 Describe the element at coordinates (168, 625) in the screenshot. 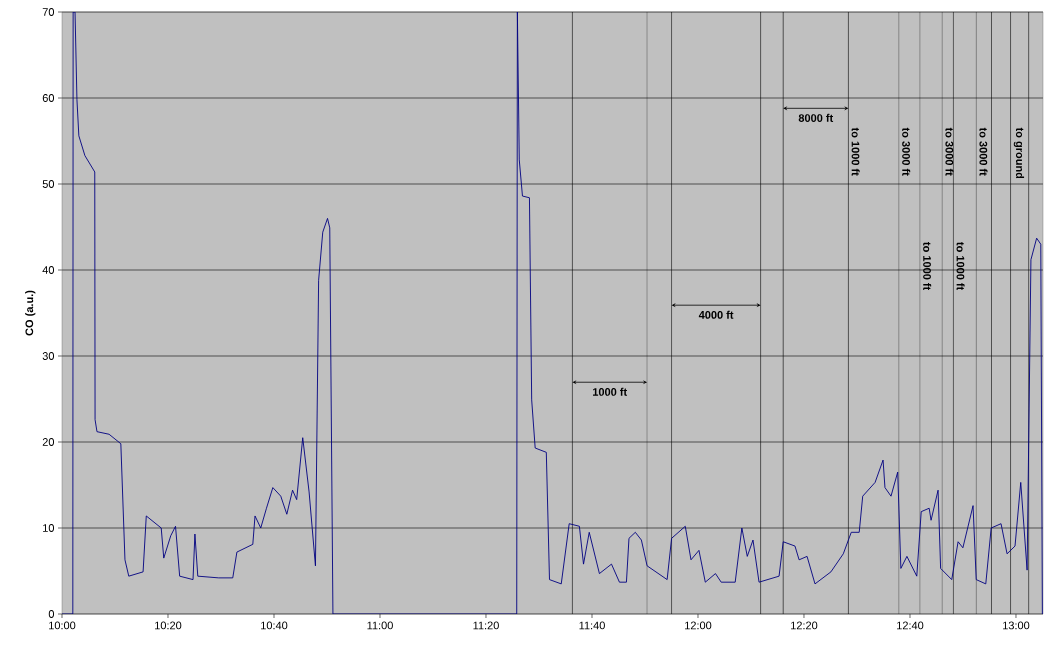

I see `x-tick-label: 10:20` at that location.